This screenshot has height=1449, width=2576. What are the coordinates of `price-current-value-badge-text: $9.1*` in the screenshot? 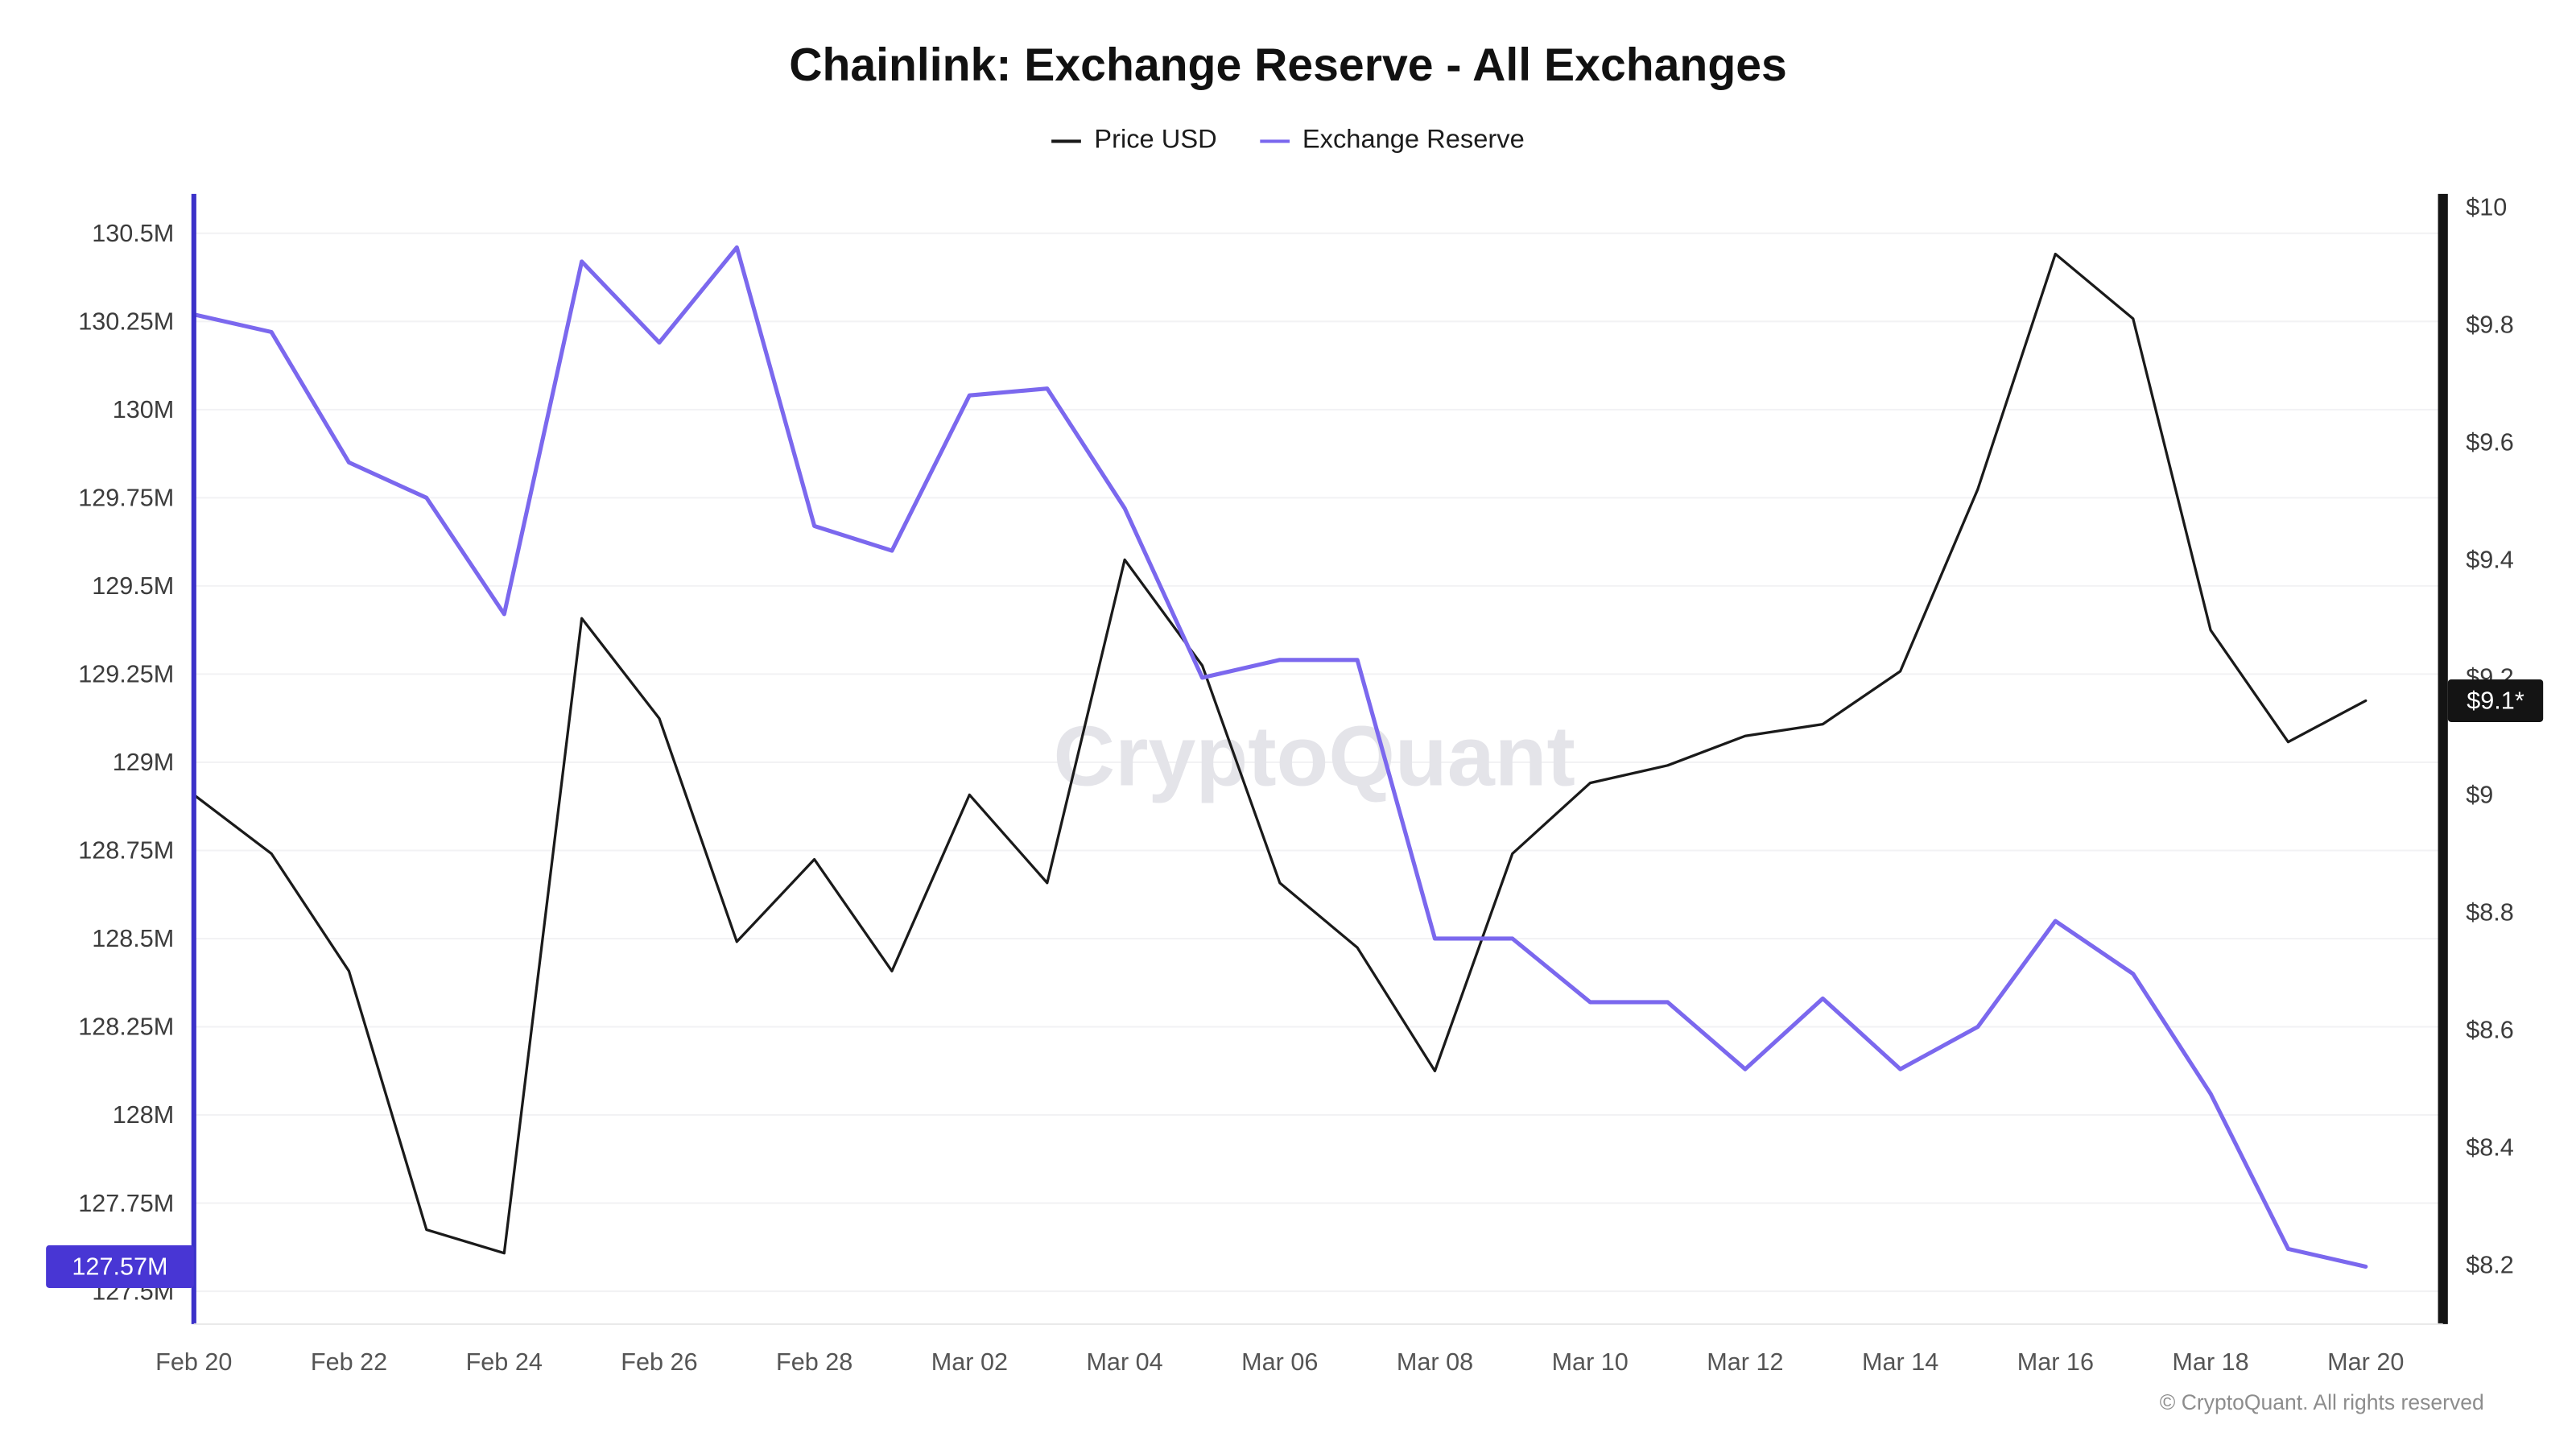 It's located at (2495, 701).